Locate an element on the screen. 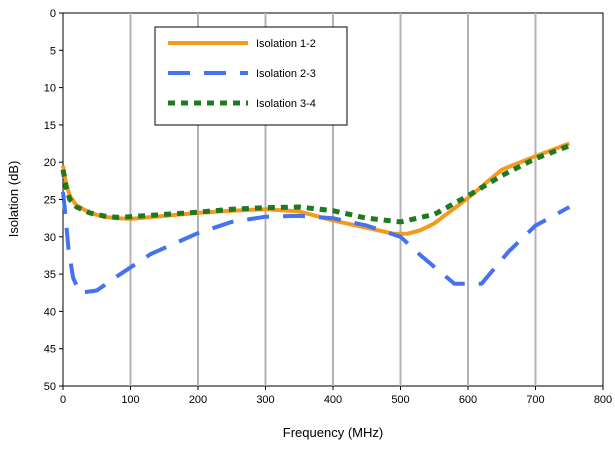 This screenshot has height=451, width=615. x-axis-label: Frequency (MHz) is located at coordinates (333, 432).